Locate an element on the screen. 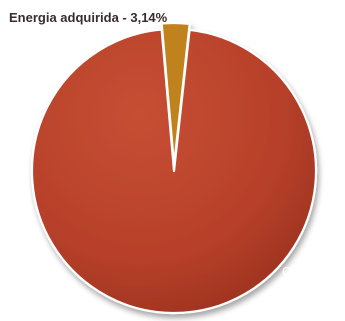 The image size is (345, 321). slice-label-geracao-propria-text: Geração própria is located at coordinates (313, 272).